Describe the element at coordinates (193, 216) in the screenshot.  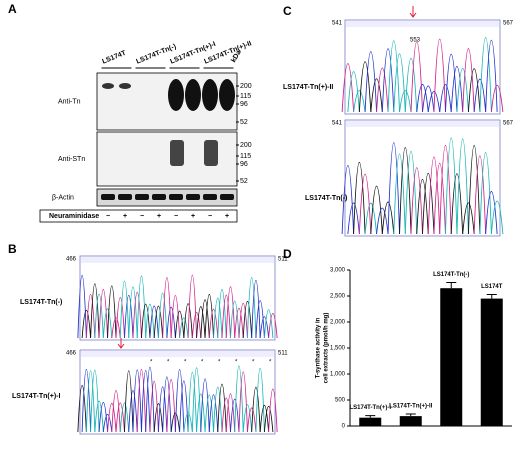
I see `sign: +` at that location.